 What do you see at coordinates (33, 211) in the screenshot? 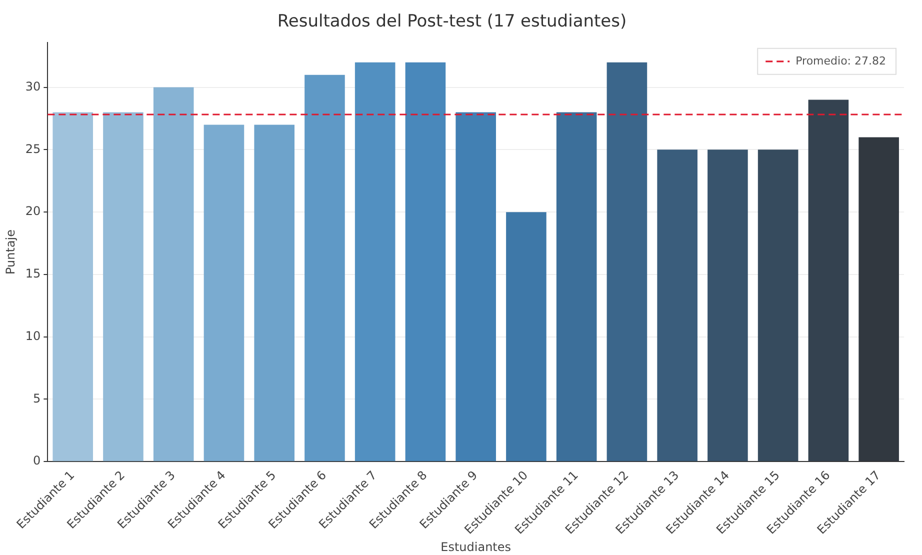
I see `y-tick-label: 20` at bounding box center [33, 211].